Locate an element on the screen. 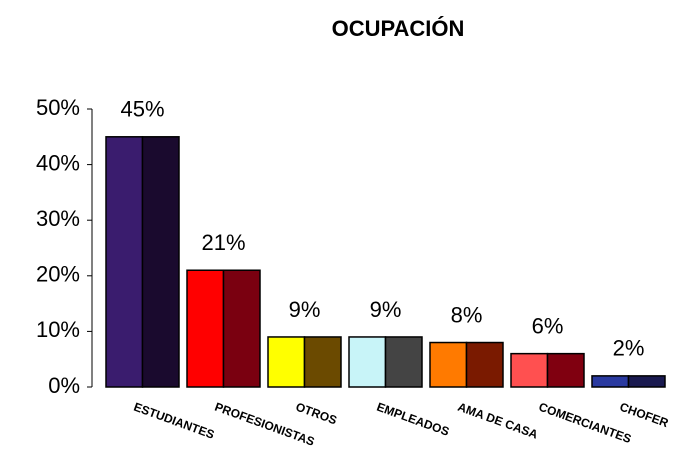 This screenshot has width=693, height=473. value-label: 21% is located at coordinates (223, 242).